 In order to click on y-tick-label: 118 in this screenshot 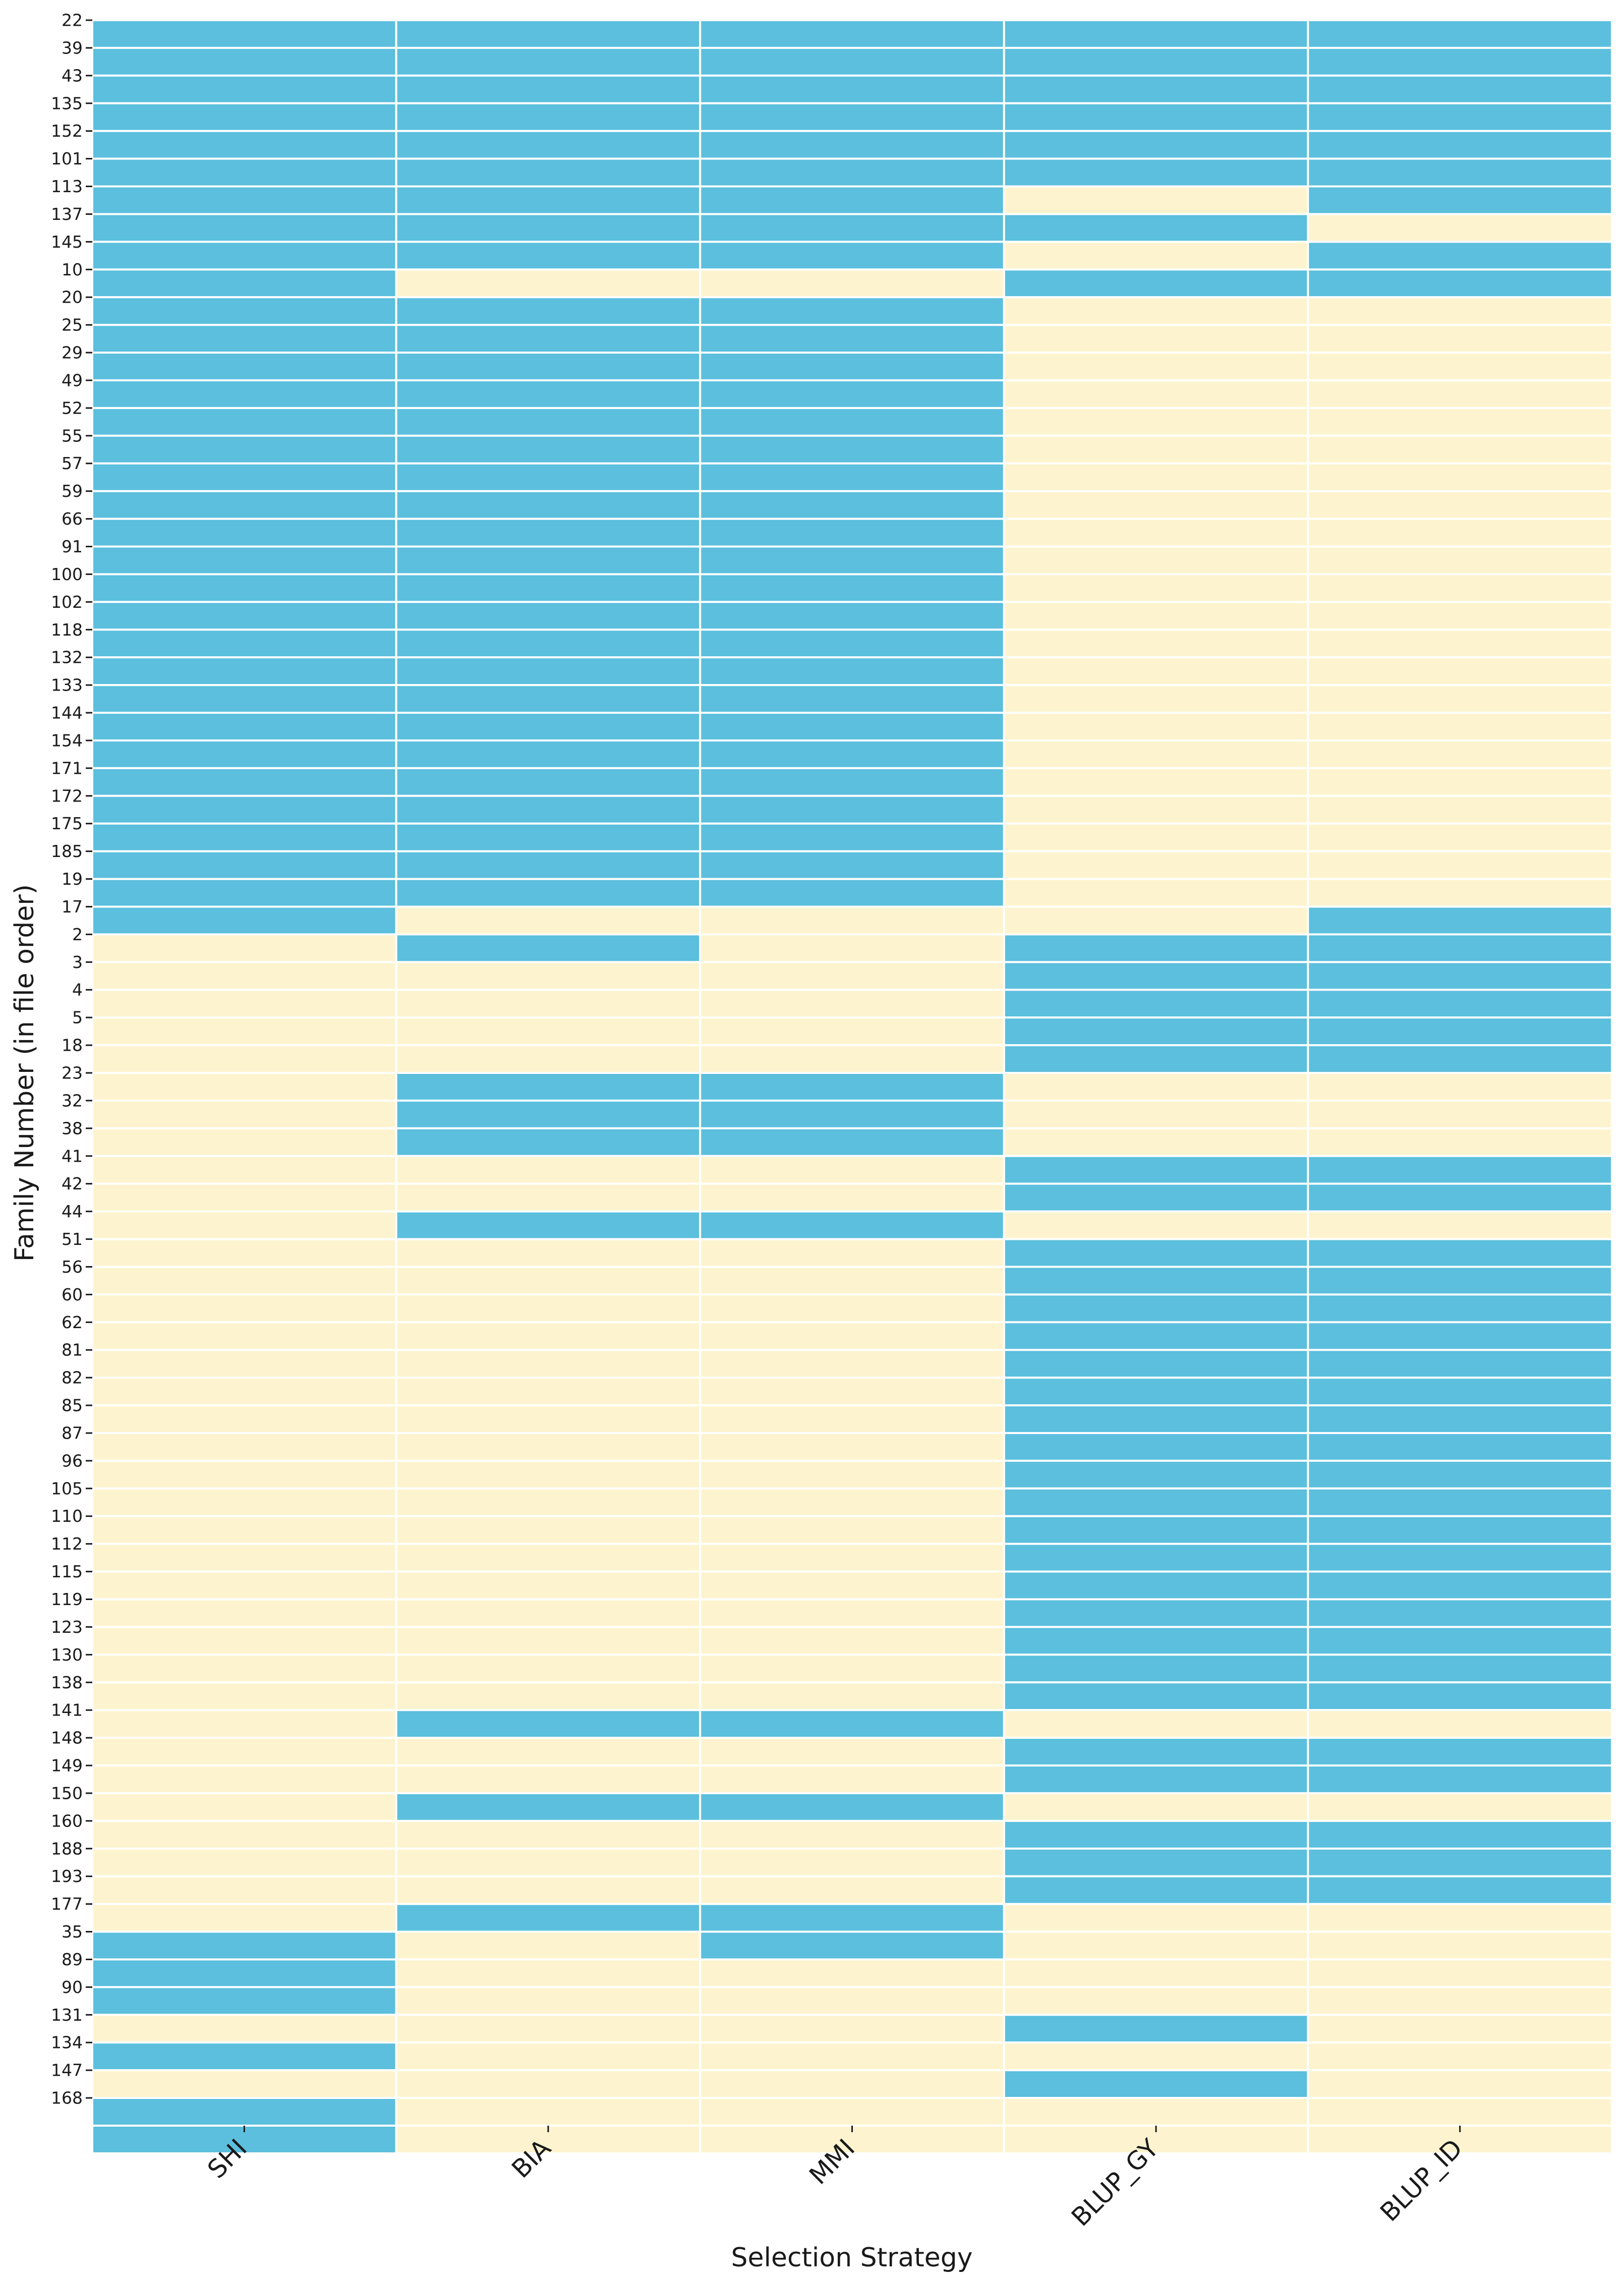, I will do `click(67, 630)`.